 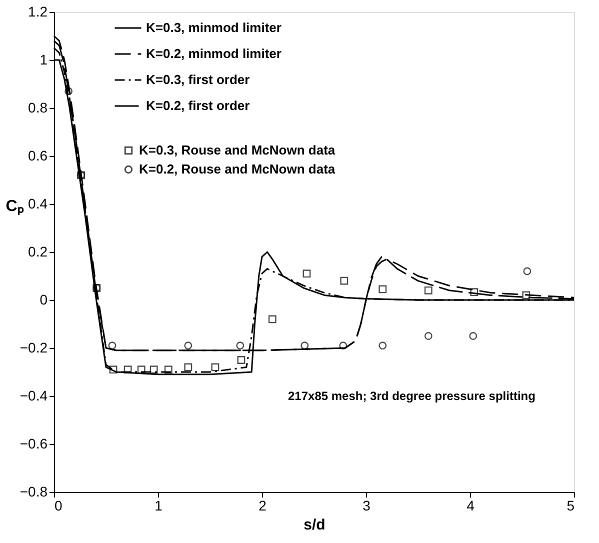 What do you see at coordinates (470, 506) in the screenshot?
I see `x-tick-label: 4` at bounding box center [470, 506].